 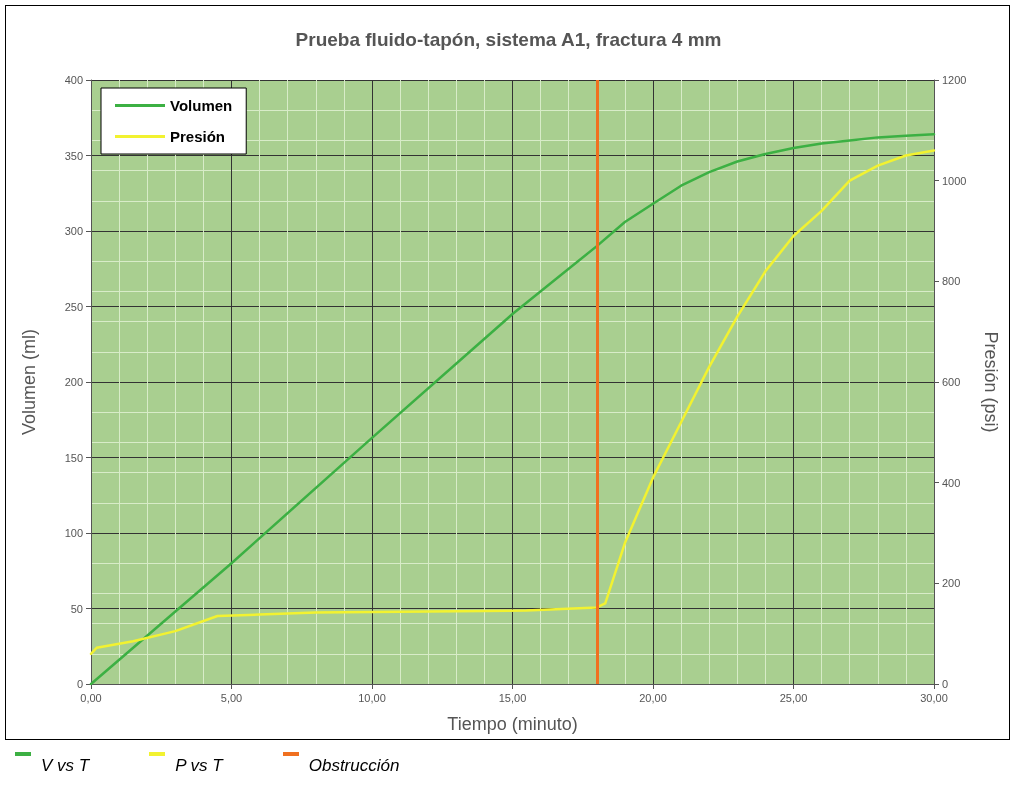 I want to click on y-tick-label: 350, so click(x=73, y=155).